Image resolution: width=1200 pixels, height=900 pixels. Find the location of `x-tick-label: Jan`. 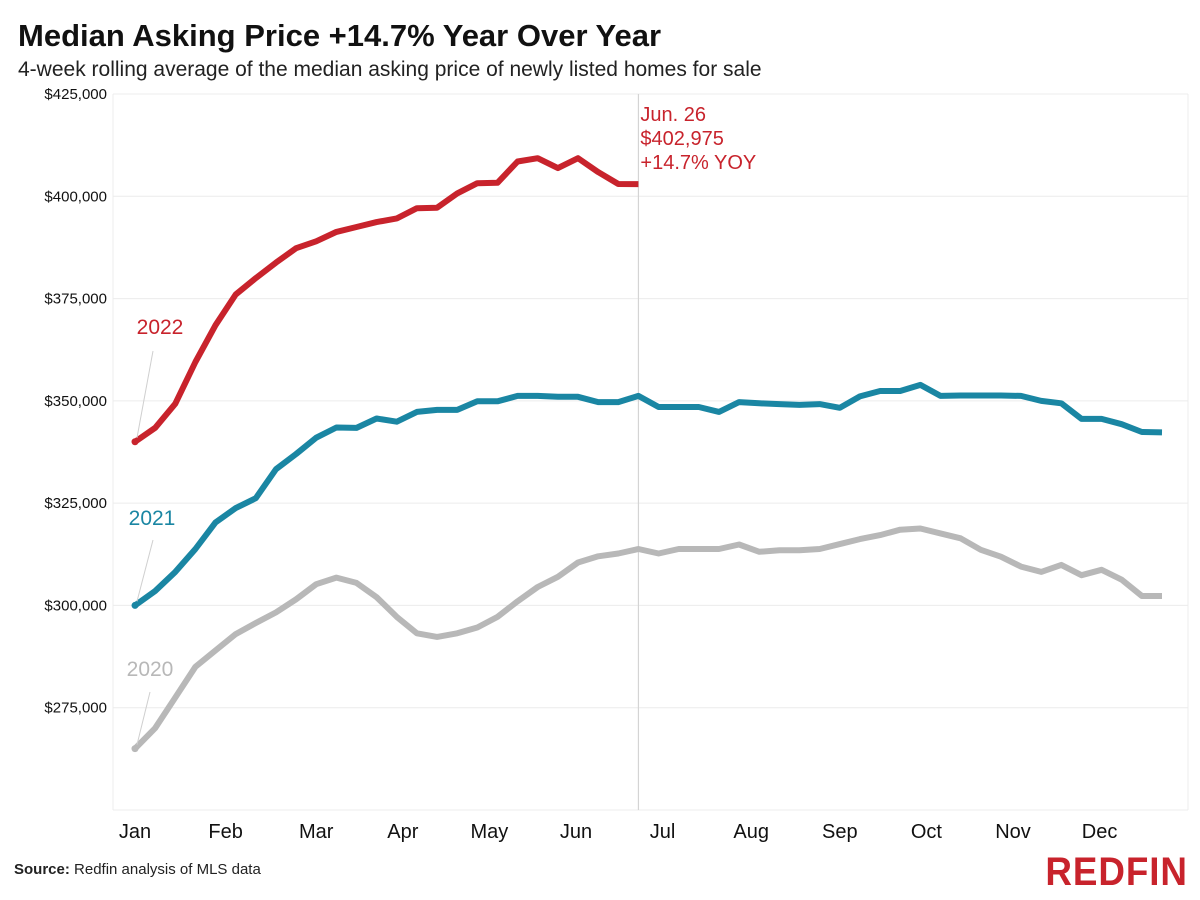

x-tick-label: Jan is located at coordinates (135, 832).